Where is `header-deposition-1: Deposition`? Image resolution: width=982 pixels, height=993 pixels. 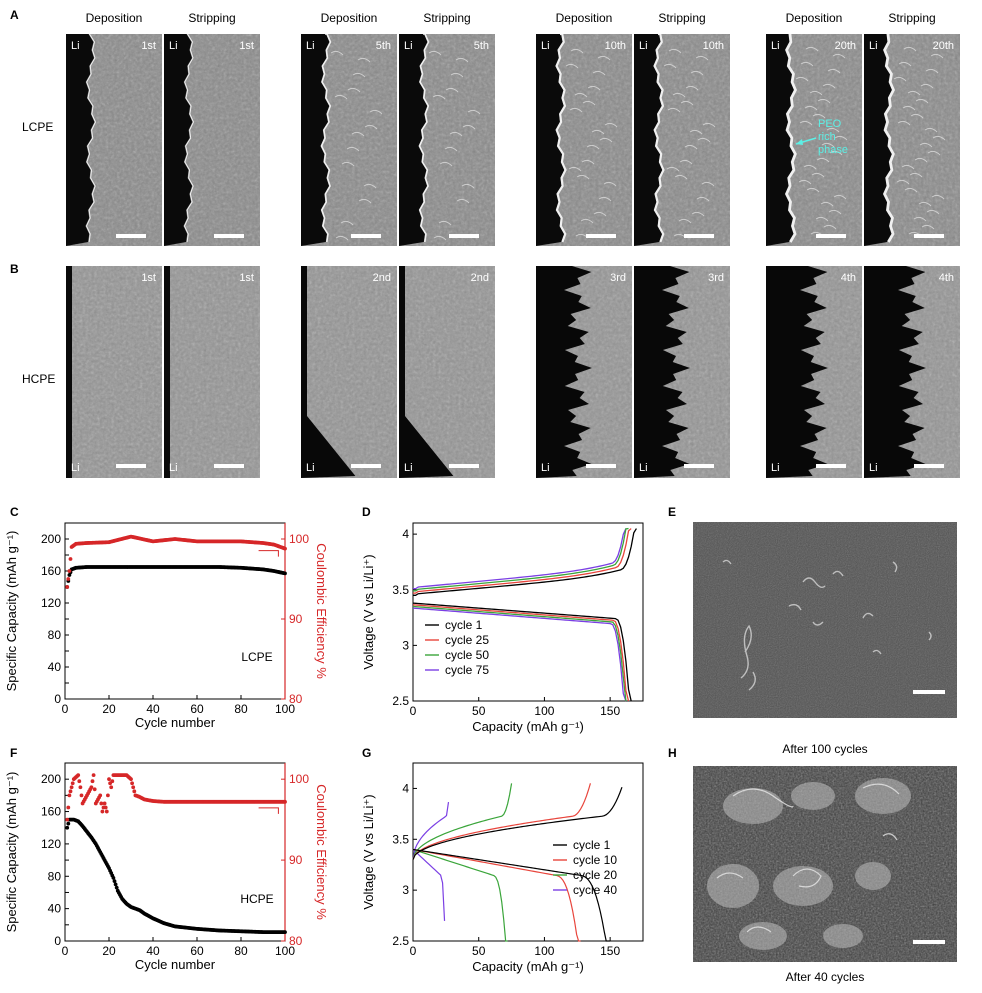
header-deposition-1: Deposition is located at coordinates (114, 18).